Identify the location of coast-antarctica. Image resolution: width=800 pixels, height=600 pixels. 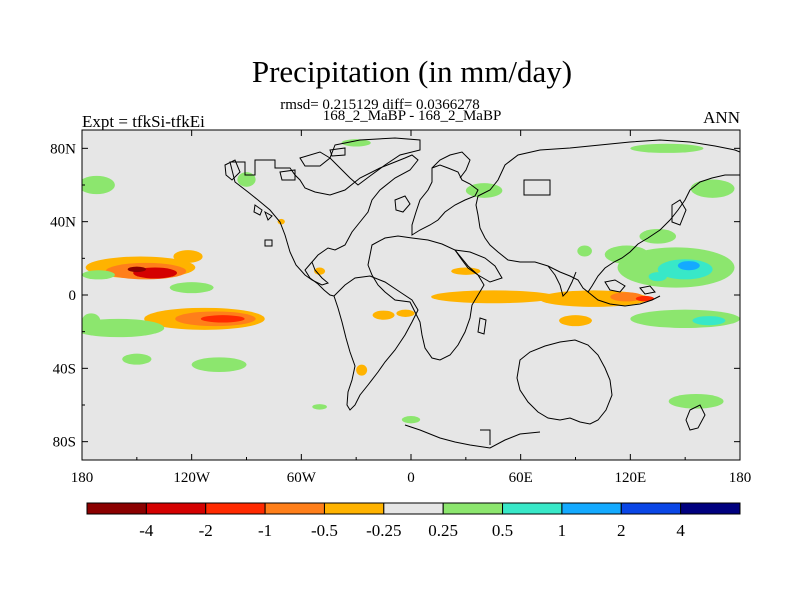
(472, 436).